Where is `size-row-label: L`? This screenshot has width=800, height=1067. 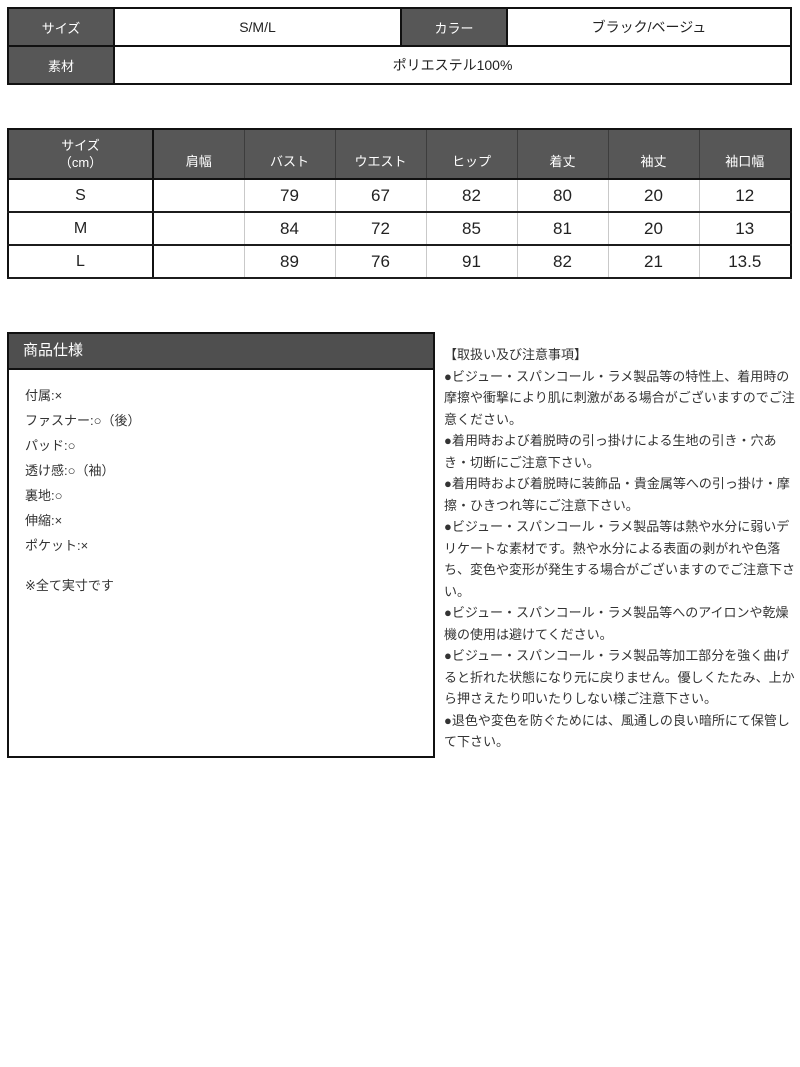
size-row-label: L is located at coordinates (80, 261).